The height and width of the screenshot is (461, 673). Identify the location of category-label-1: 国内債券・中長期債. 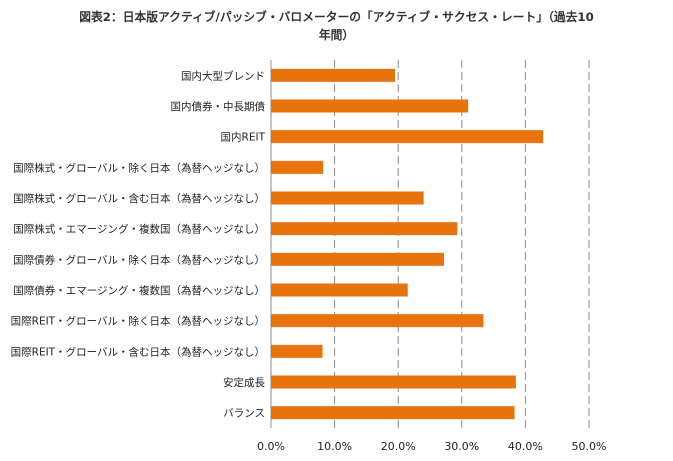
(218, 106).